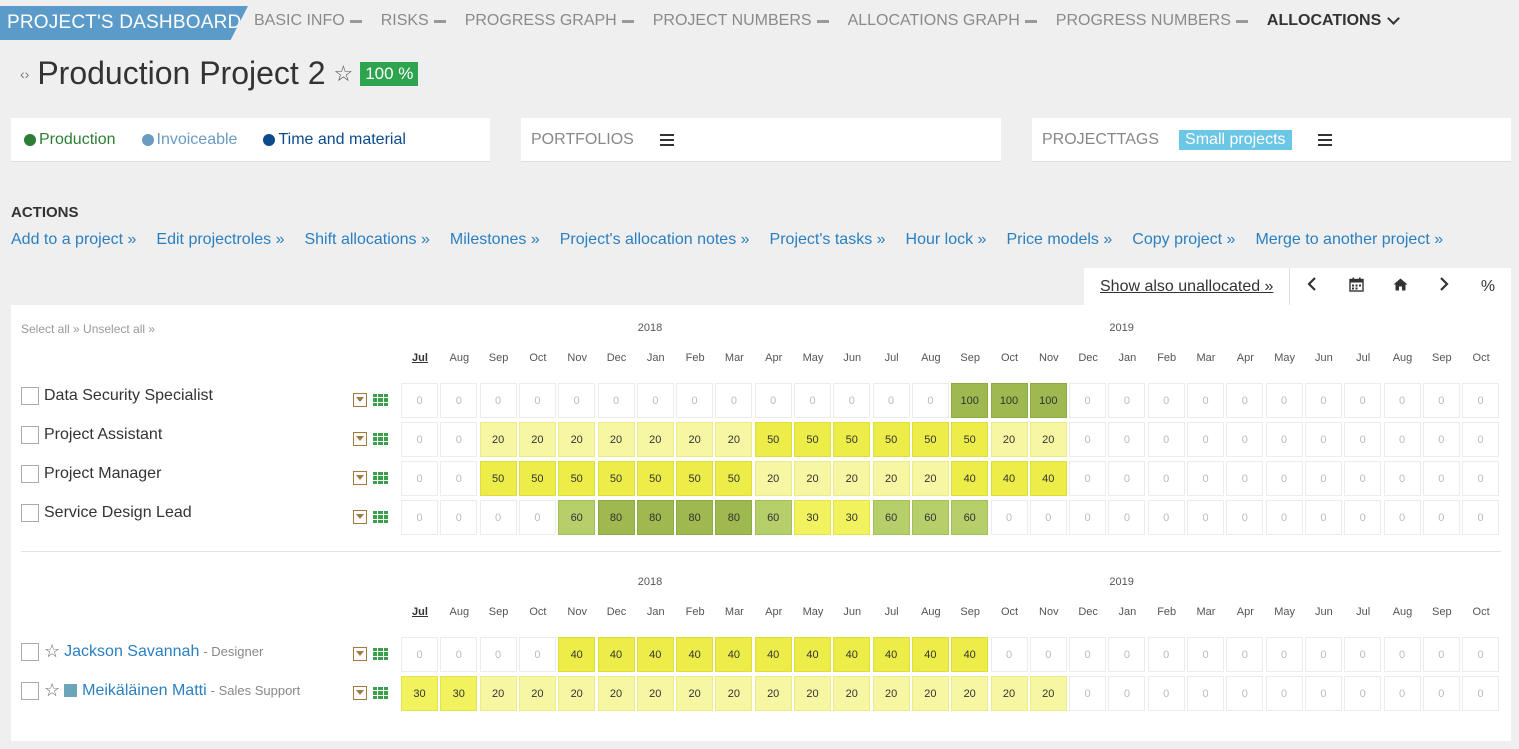 The height and width of the screenshot is (749, 1519). I want to click on action-link: Price models », so click(1059, 239).